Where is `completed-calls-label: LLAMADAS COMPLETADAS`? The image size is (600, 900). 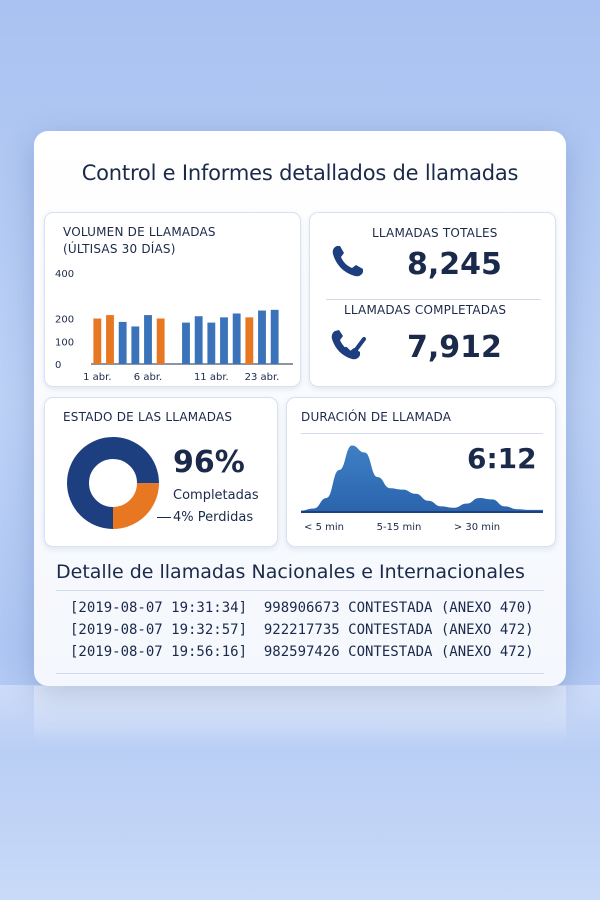 completed-calls-label: LLAMADAS COMPLETADAS is located at coordinates (425, 310).